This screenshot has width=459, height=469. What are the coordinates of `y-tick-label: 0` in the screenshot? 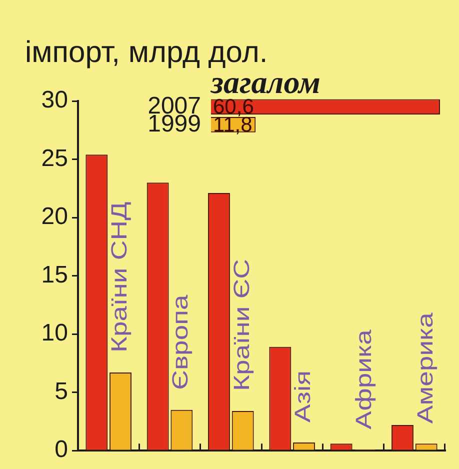 It's located at (61, 450).